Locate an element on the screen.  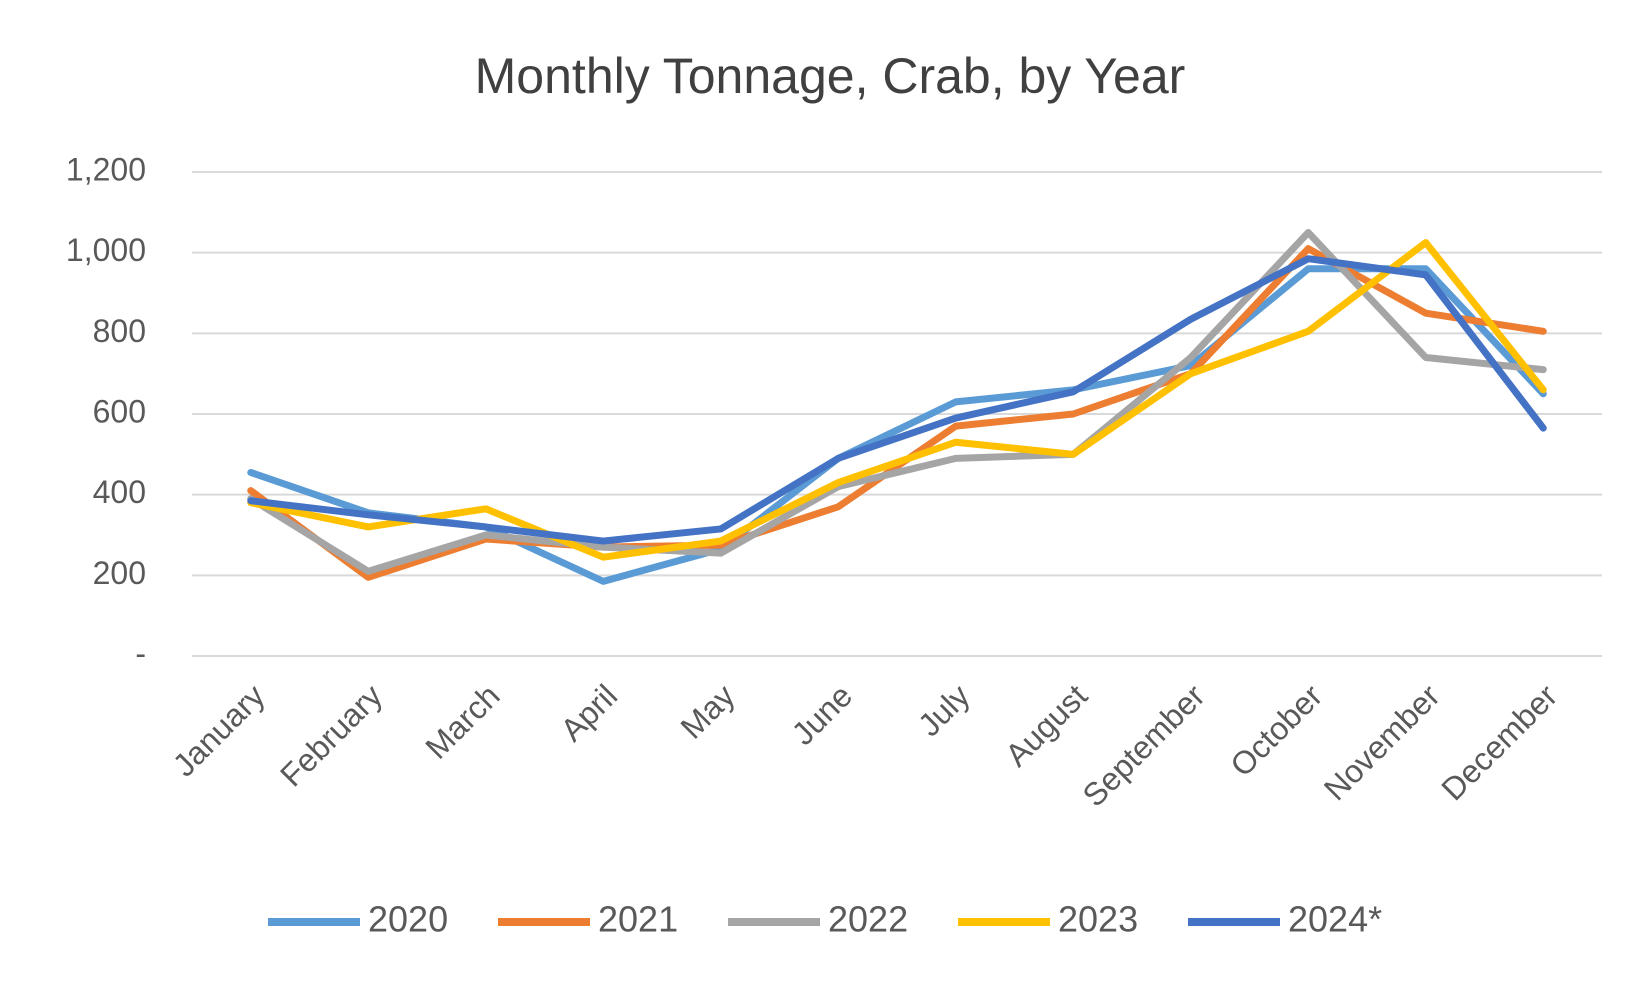
legend-label: 2021 is located at coordinates (638, 919).